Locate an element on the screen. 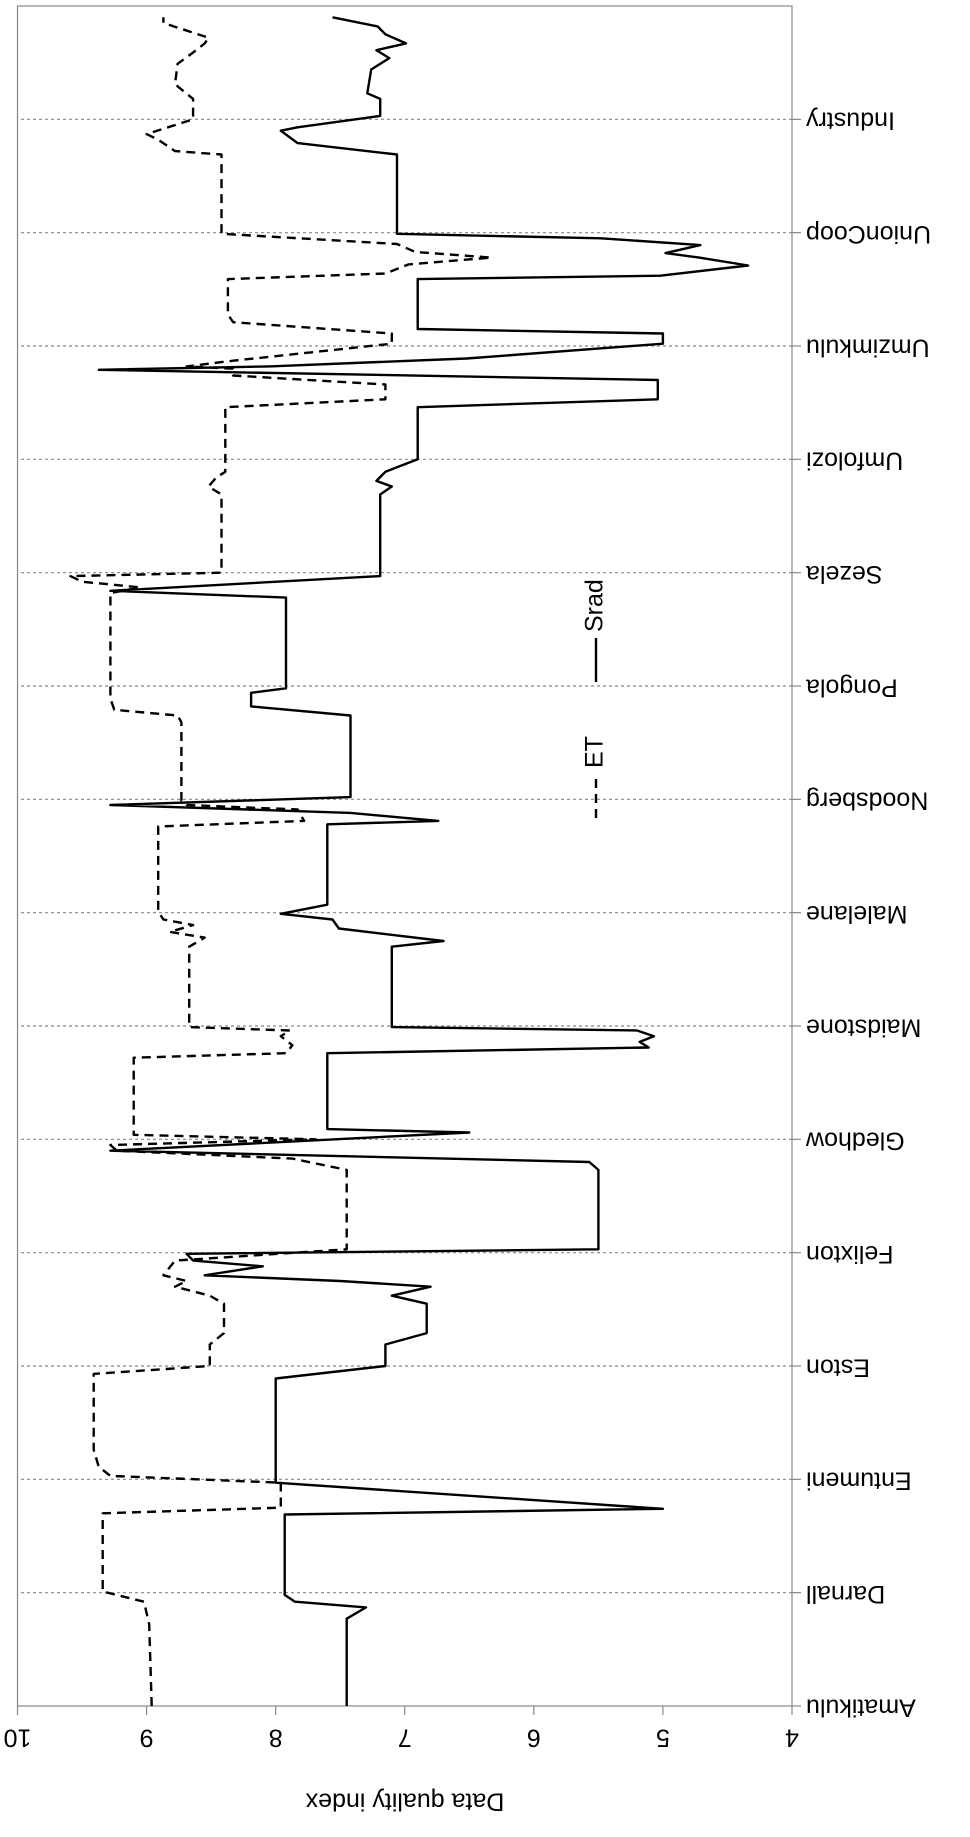 This screenshot has width=970, height=1837. y-tick-label: 6 is located at coordinates (534, 1737).